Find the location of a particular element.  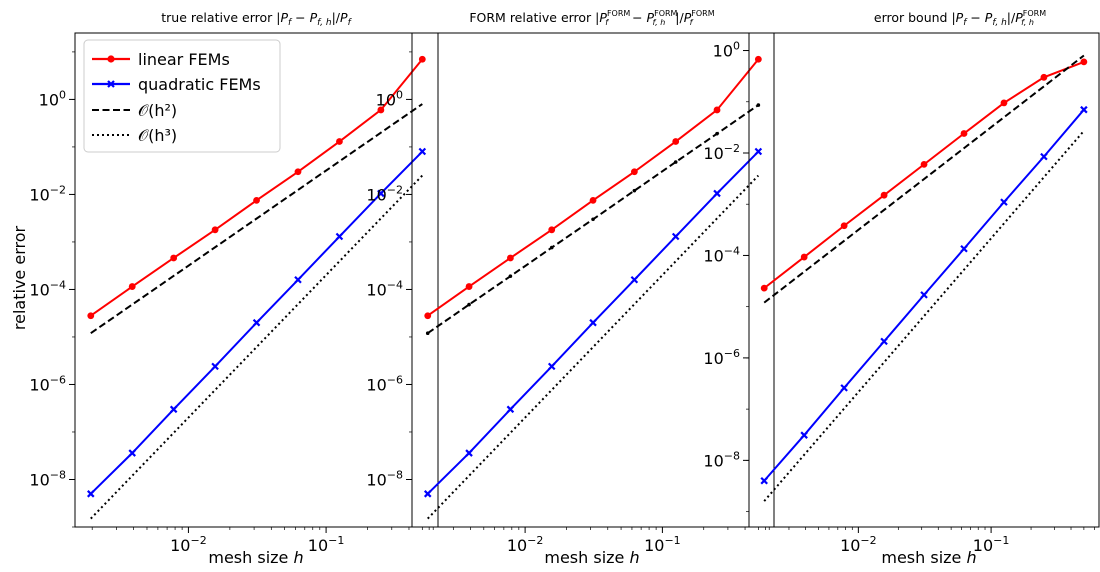

x-axis-label-1: mesh size h is located at coordinates (255, 557).